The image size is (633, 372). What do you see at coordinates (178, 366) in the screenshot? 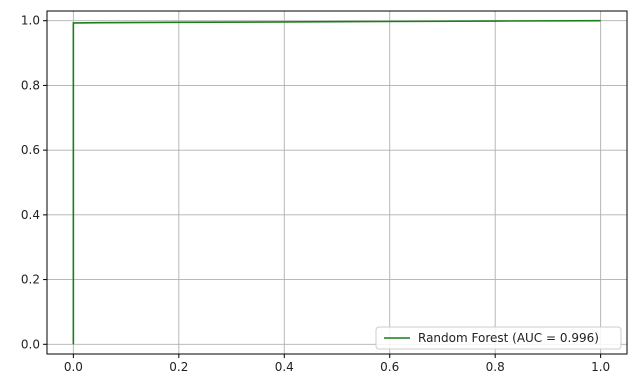
I see `x-tick-label-1: 0.2` at bounding box center [178, 366].